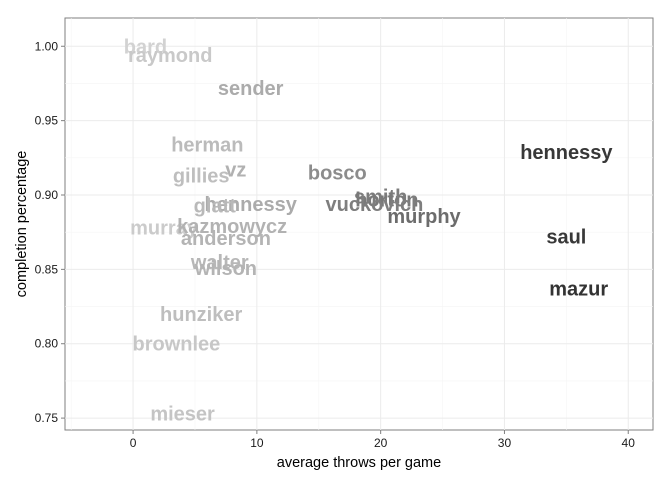 Image resolution: width=672 pixels, height=480 pixels. Describe the element at coordinates (47, 344) in the screenshot. I see `y-tick-label: 0.80` at that location.